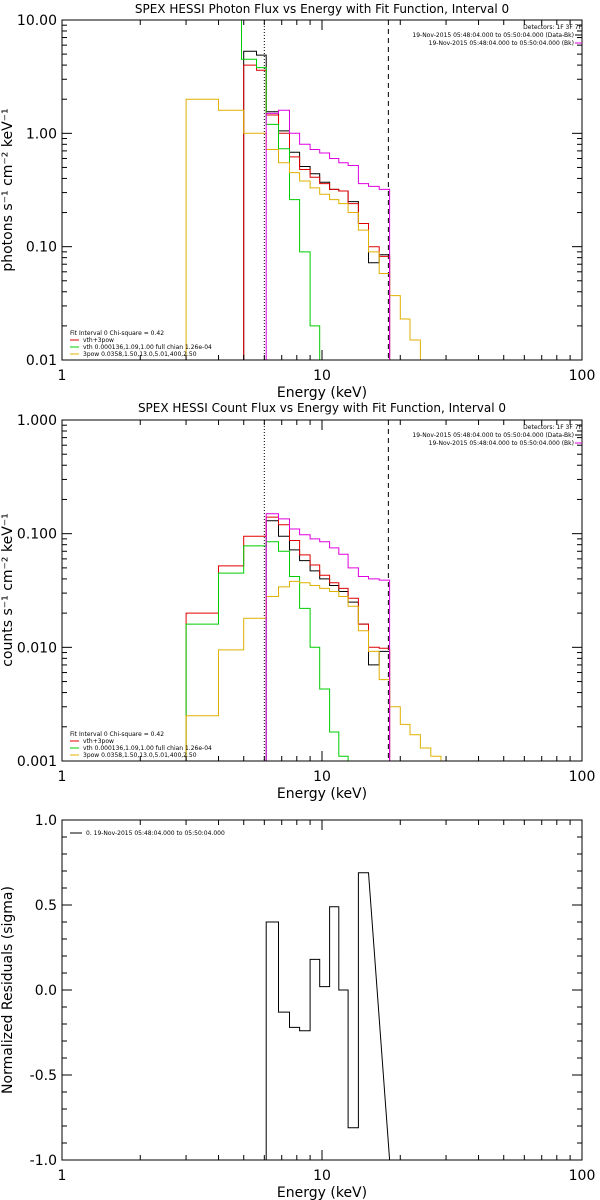 Image resolution: width=600 pixels, height=1200 pixels. Describe the element at coordinates (41, 361) in the screenshot. I see `y-tick-label: 0.01` at that location.